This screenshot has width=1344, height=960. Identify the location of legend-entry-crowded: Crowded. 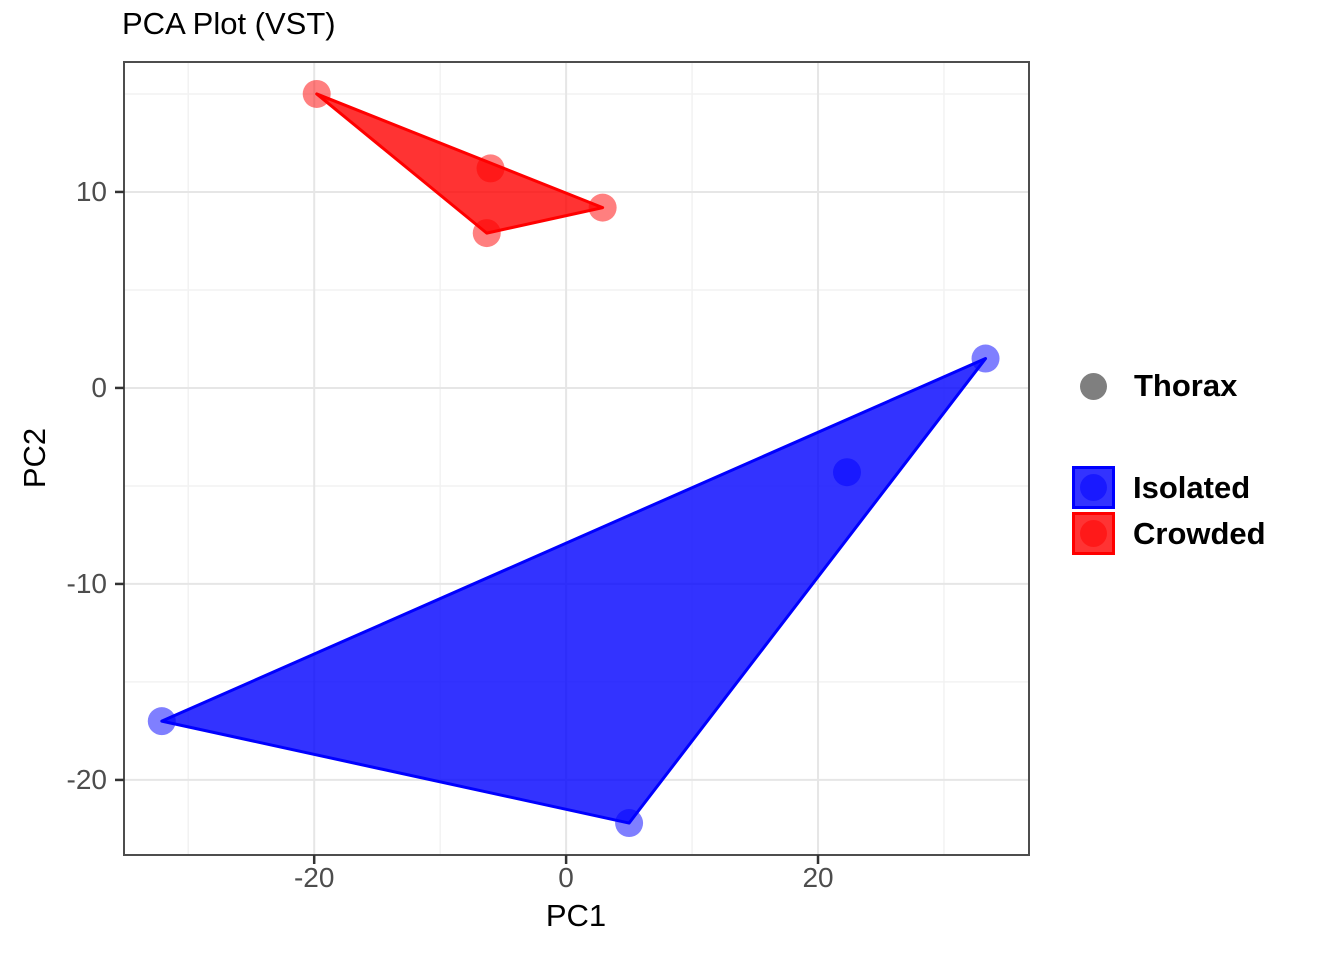
(1169, 533).